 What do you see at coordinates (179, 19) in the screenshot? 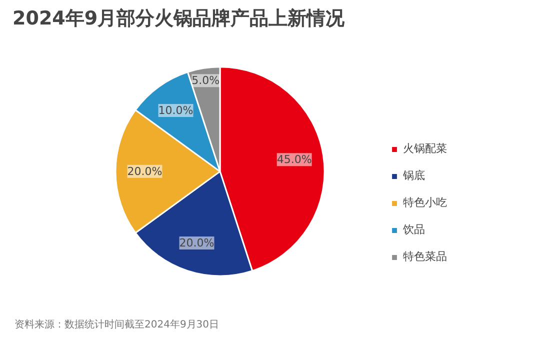
I see `chart-title: 2024年9月部分火锅品牌产品上新情况` at bounding box center [179, 19].